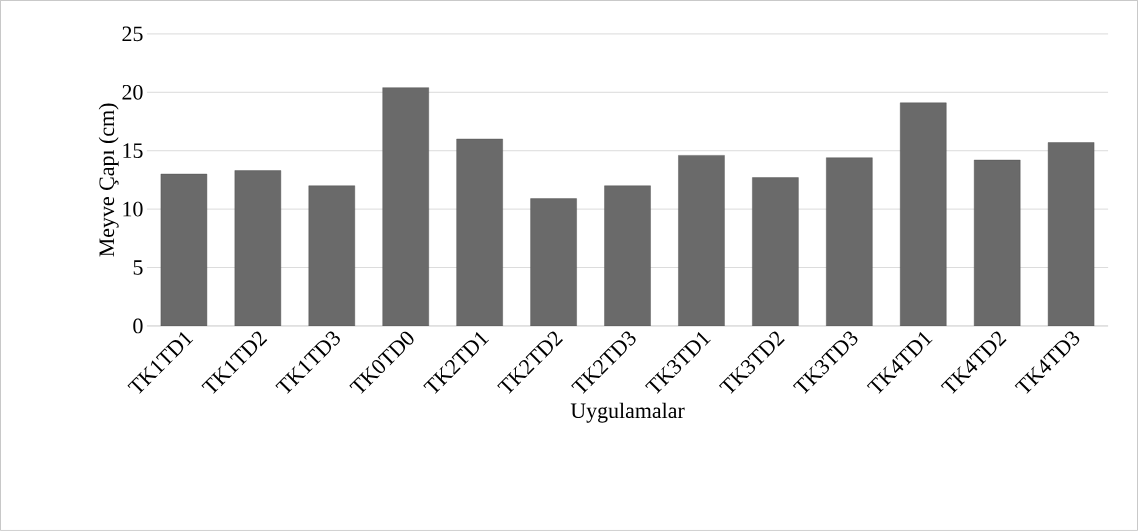  What do you see at coordinates (627, 412) in the screenshot?
I see `x-axis-title: Uygulamalar` at bounding box center [627, 412].